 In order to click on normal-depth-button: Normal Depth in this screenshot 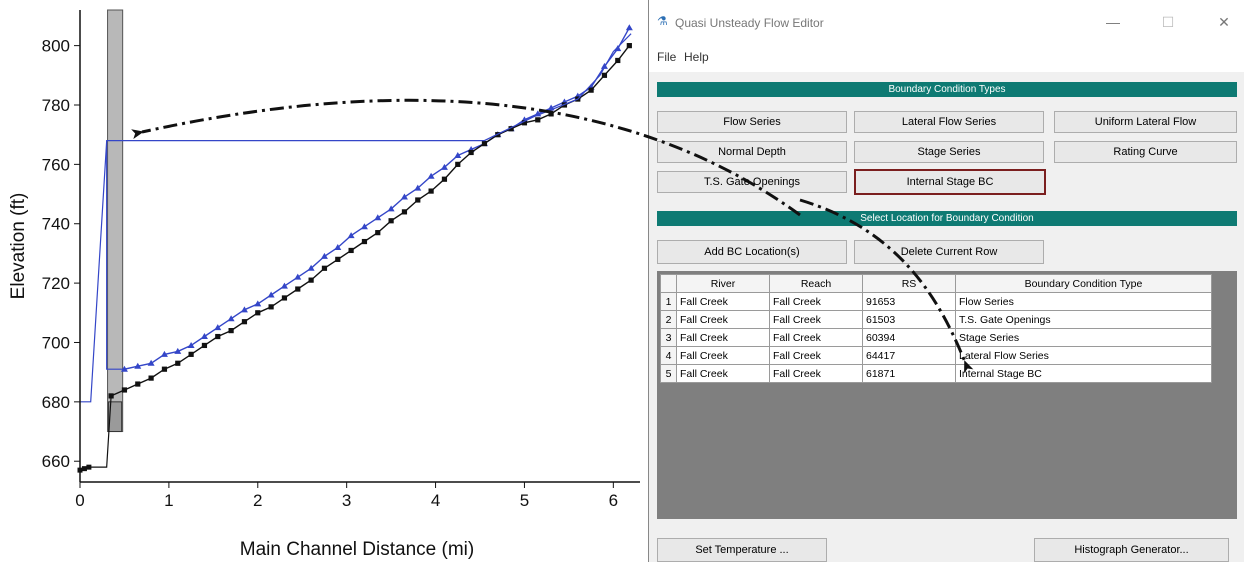, I will do `click(752, 152)`.